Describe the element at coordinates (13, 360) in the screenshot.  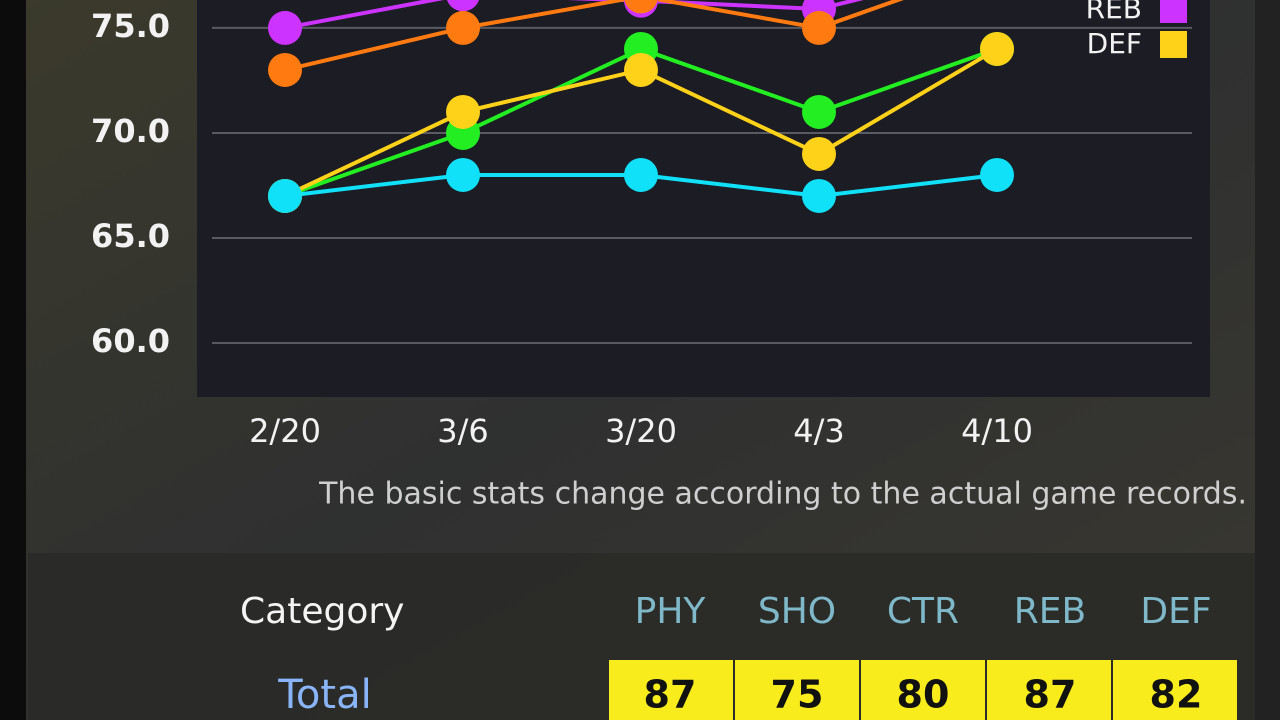
I see `left-edge` at that location.